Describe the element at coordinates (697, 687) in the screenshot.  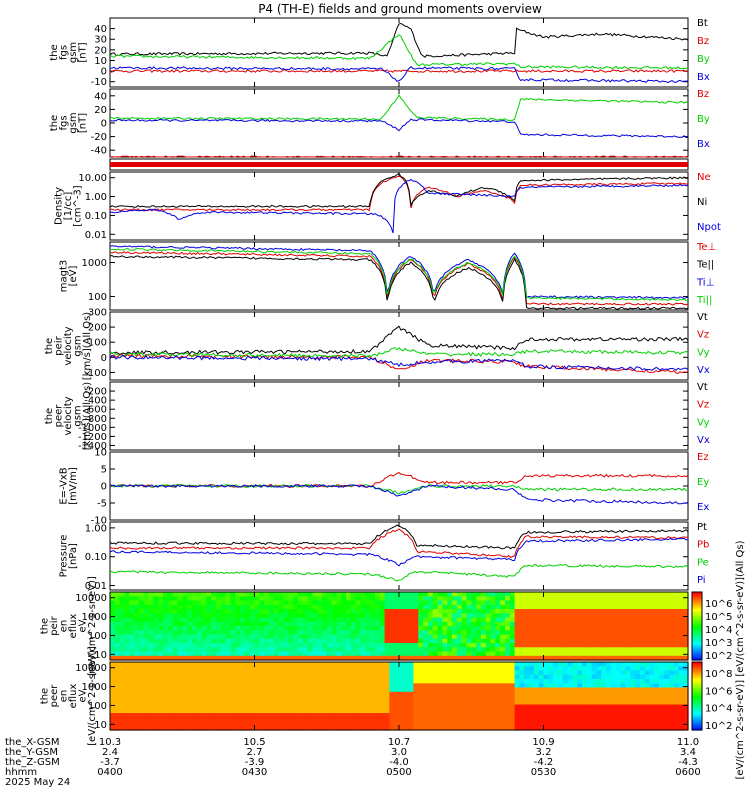
I see `colorbar-cell` at that location.